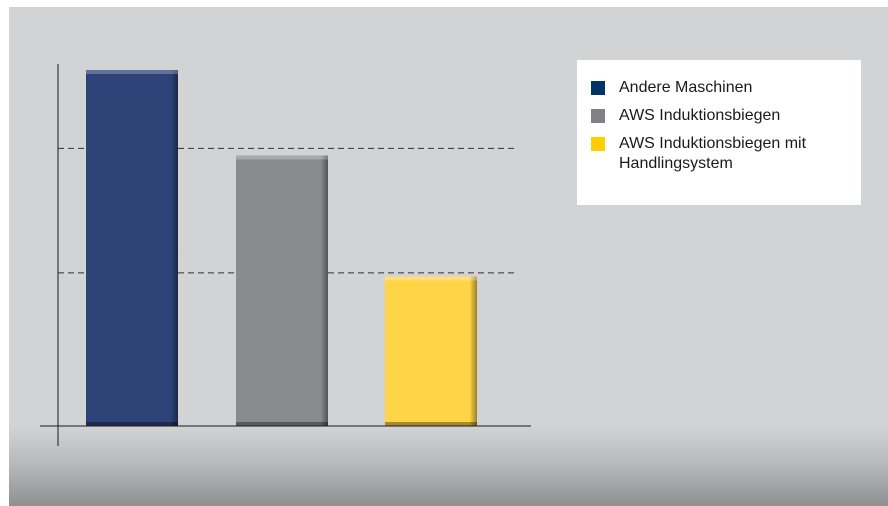 This screenshot has height=506, width=888. I want to click on legend-label: AWS Induktionsbiegen mit Handlingsystem, so click(713, 153).